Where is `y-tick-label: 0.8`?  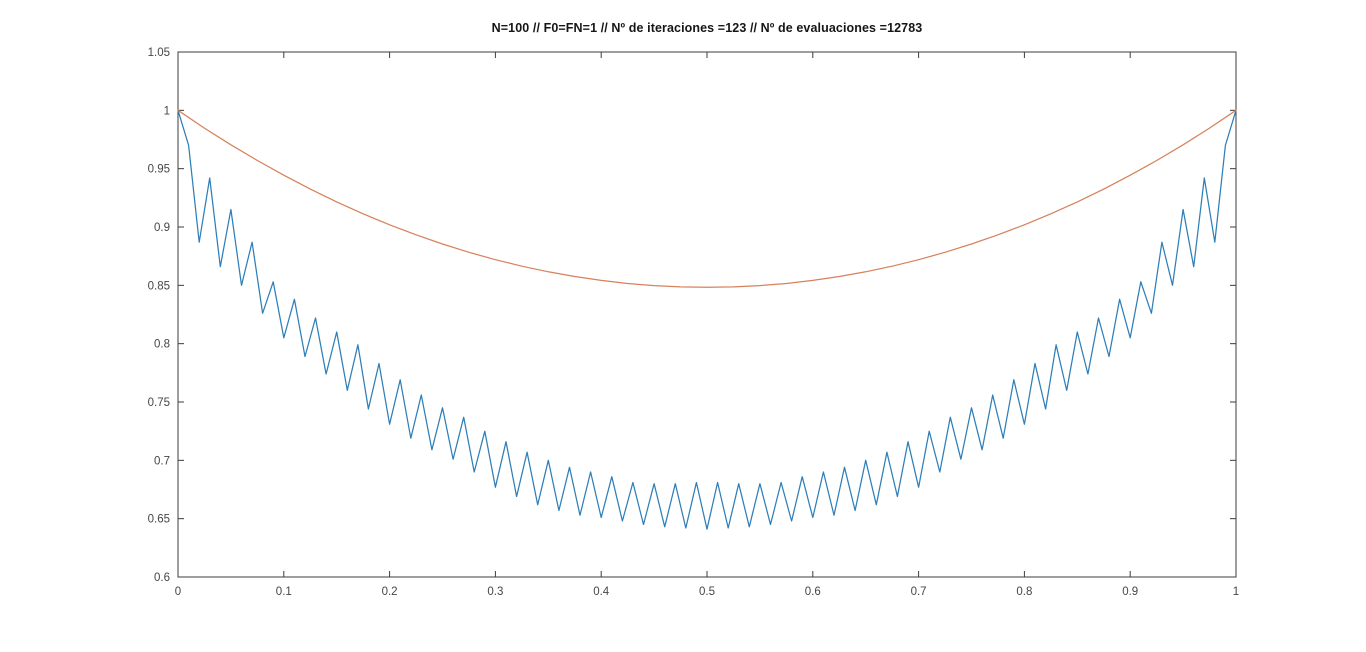
y-tick-label: 0.8 is located at coordinates (162, 345).